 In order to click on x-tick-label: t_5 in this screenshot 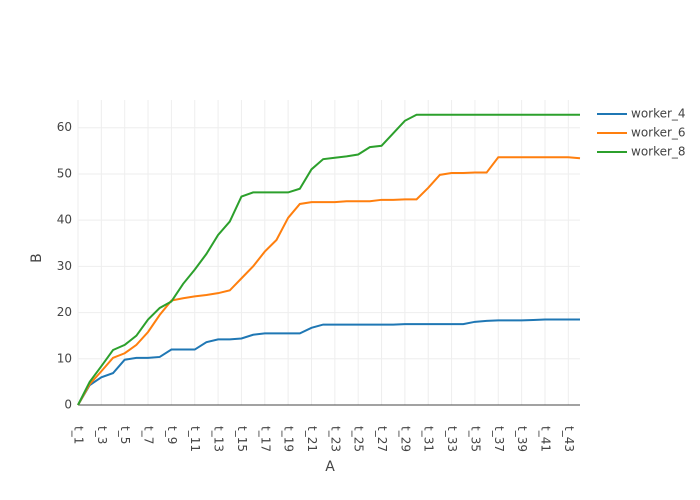, I will do `click(125, 435)`.